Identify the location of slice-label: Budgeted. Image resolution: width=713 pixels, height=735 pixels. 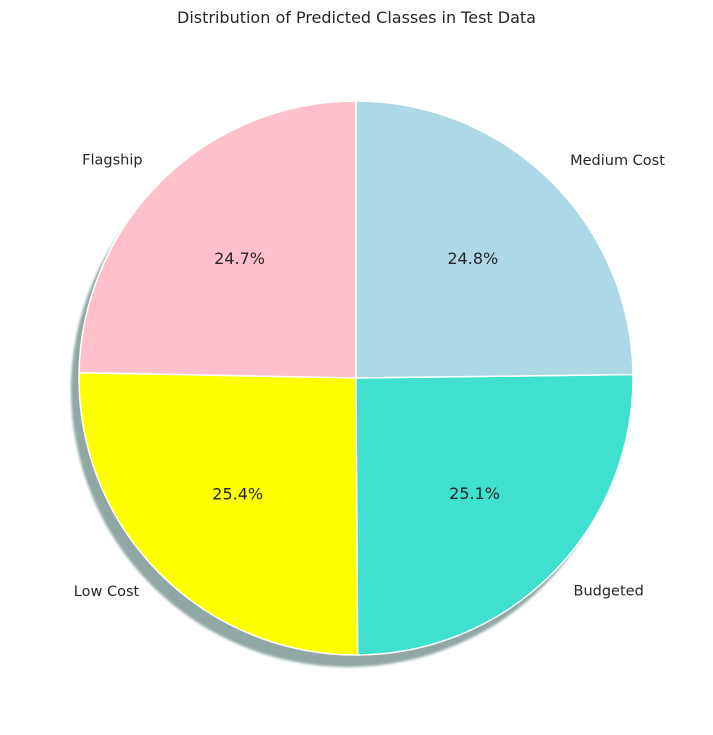
(609, 591).